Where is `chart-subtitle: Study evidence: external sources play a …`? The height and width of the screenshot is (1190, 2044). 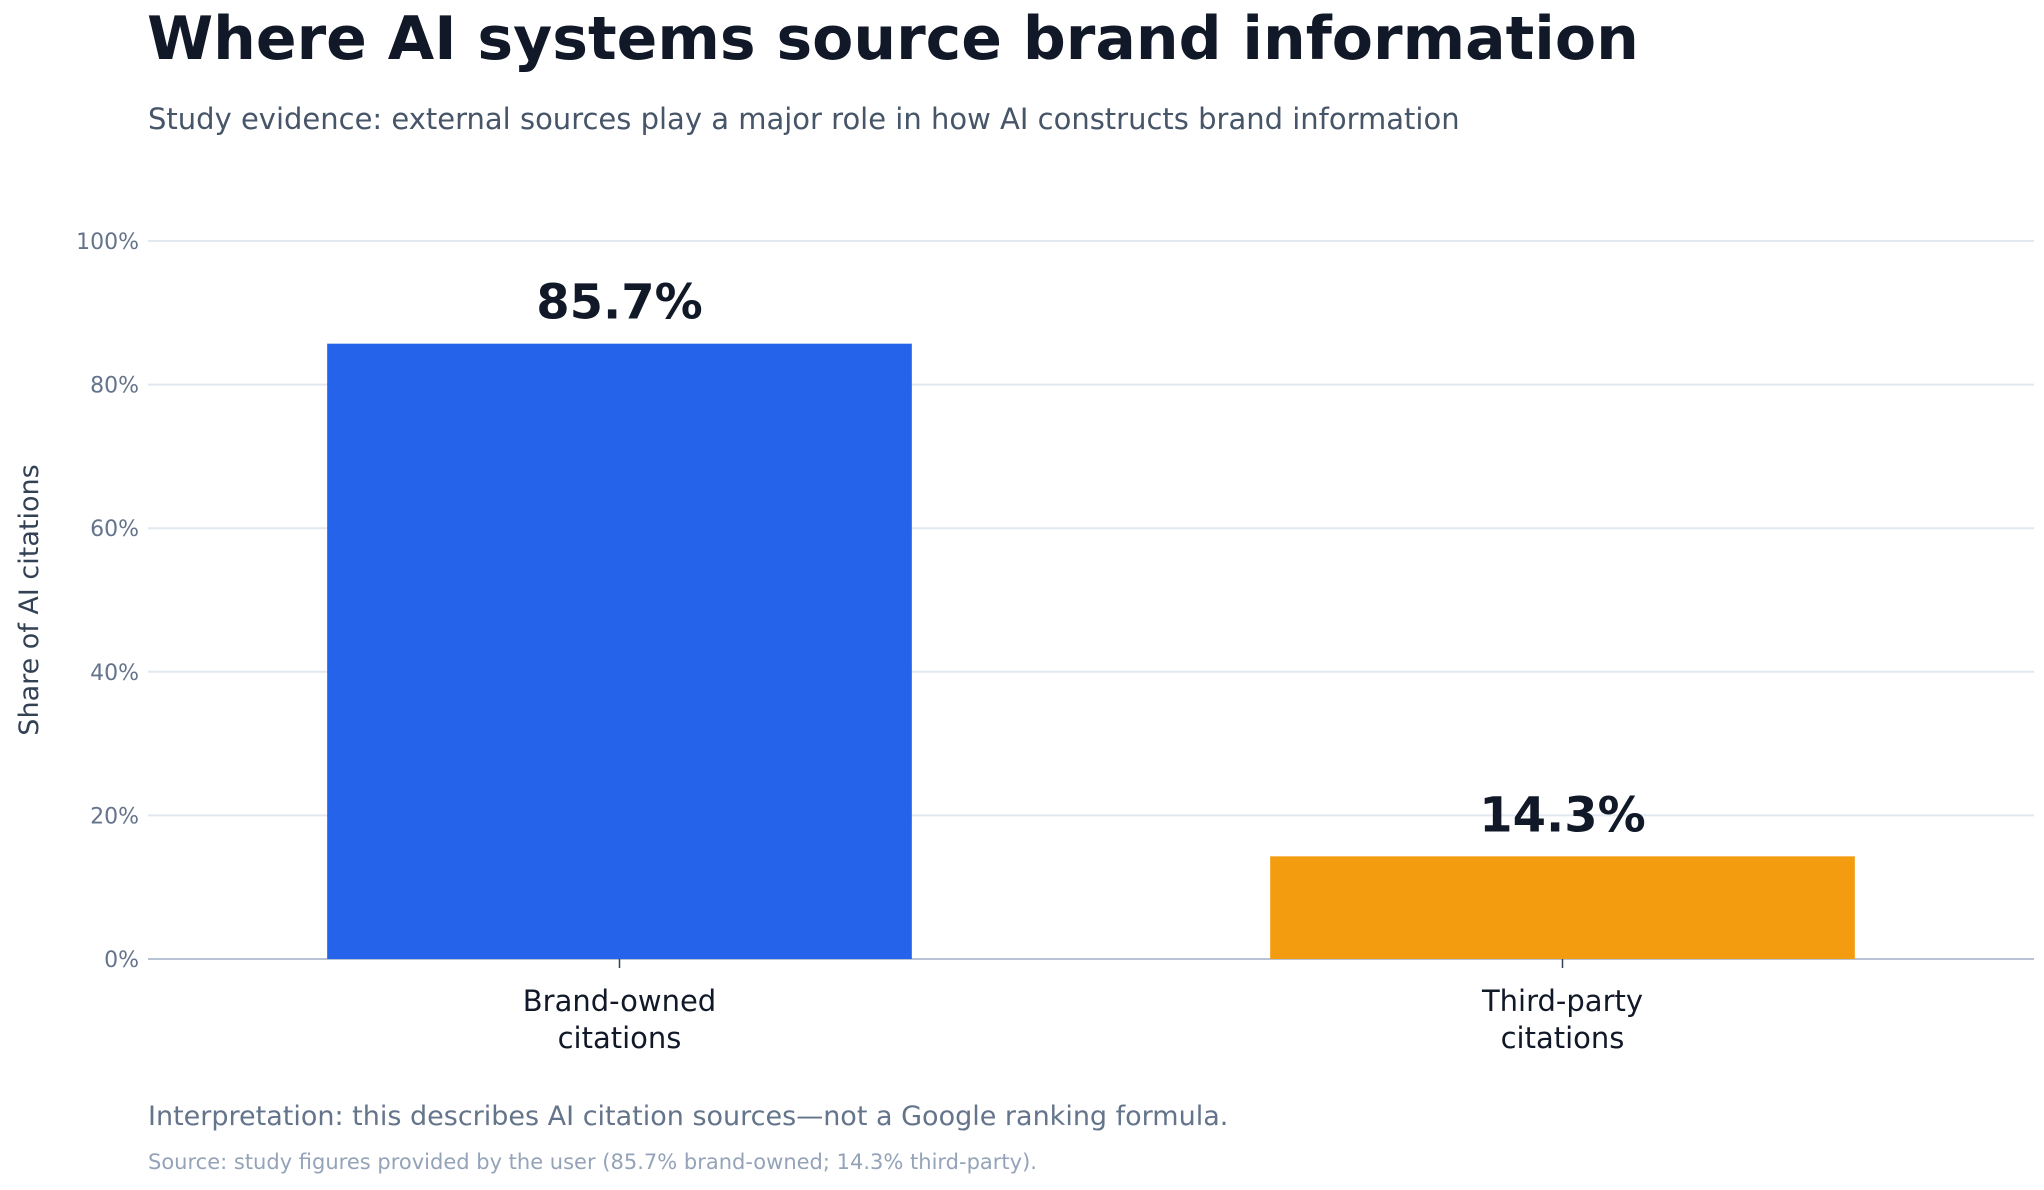
chart-subtitle: Study evidence: external sources play a … is located at coordinates (804, 119).